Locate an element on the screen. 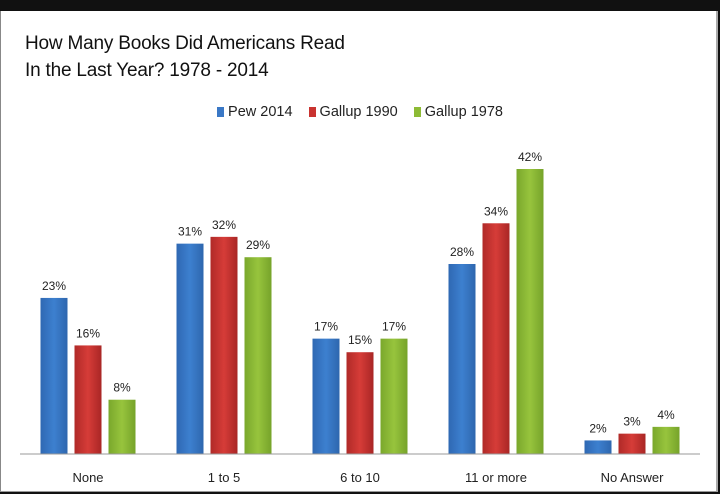 The image size is (720, 494). legend-swatch-gallup-1990 is located at coordinates (312, 112).